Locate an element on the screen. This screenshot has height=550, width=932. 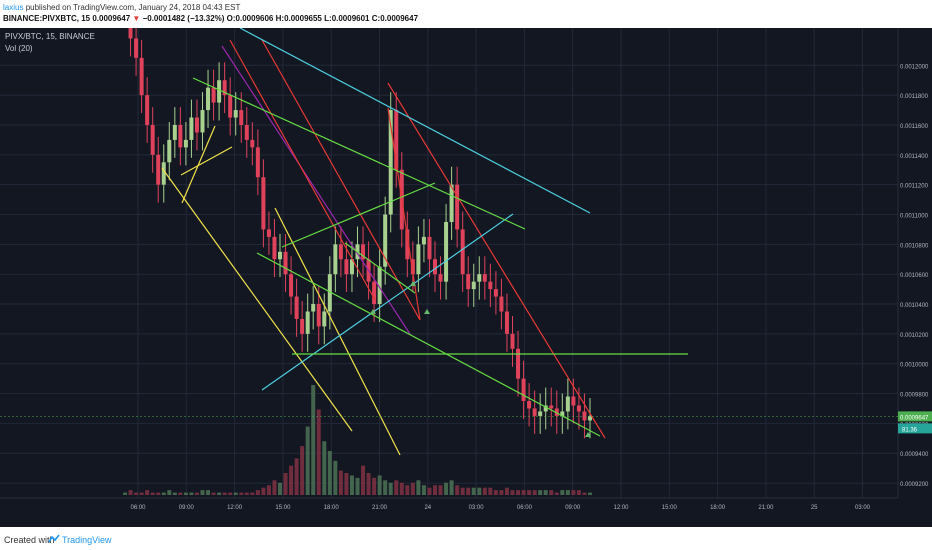
high-value: 0.0009655 is located at coordinates (303, 18).